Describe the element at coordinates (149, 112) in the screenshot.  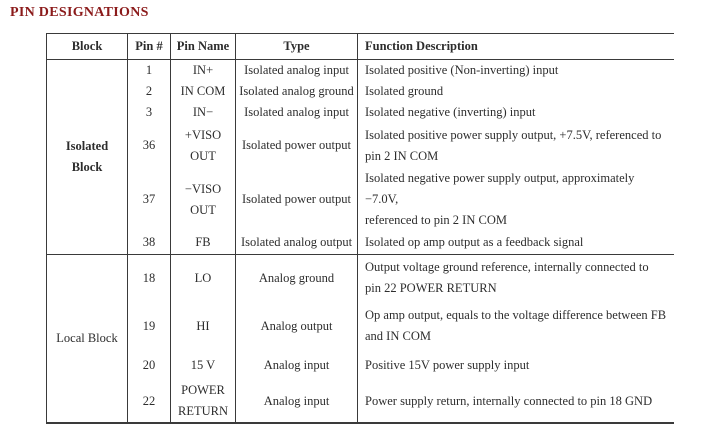
I see `cell-pin: 3` at that location.